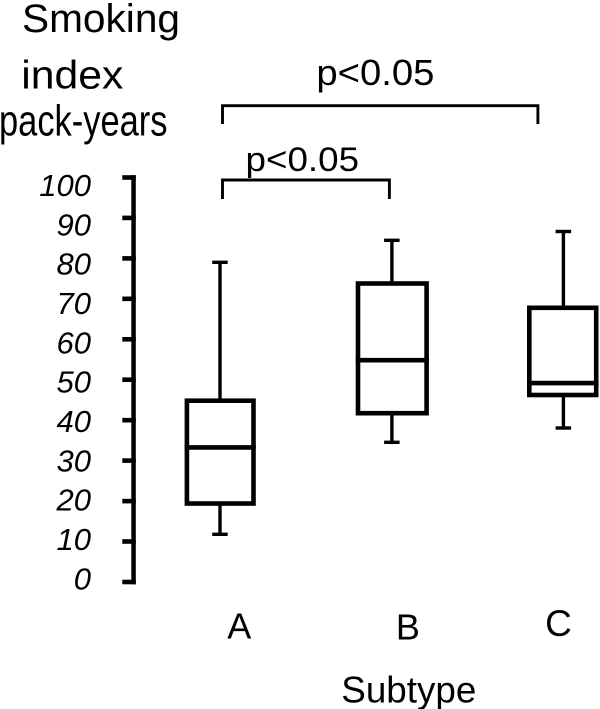 This screenshot has width=600, height=709. What do you see at coordinates (84, 121) in the screenshot?
I see `svg-text: pack-years` at bounding box center [84, 121].